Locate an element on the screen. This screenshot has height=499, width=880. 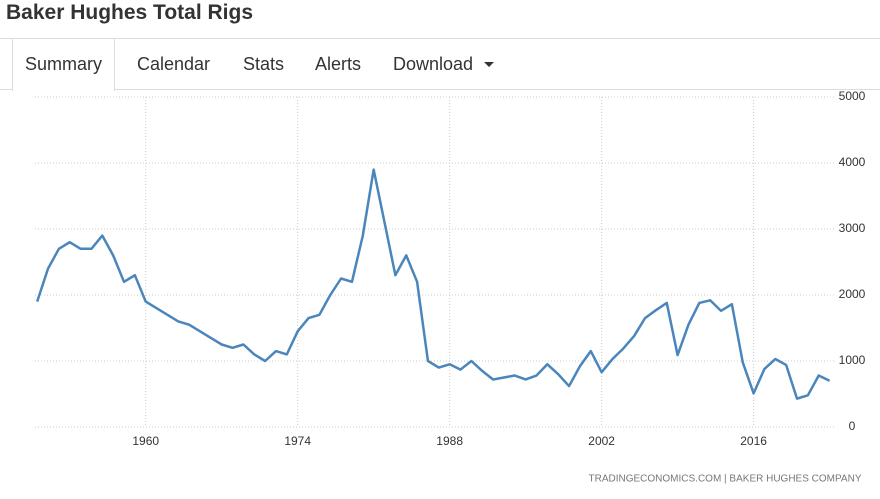
tab: Calendar is located at coordinates (174, 64).